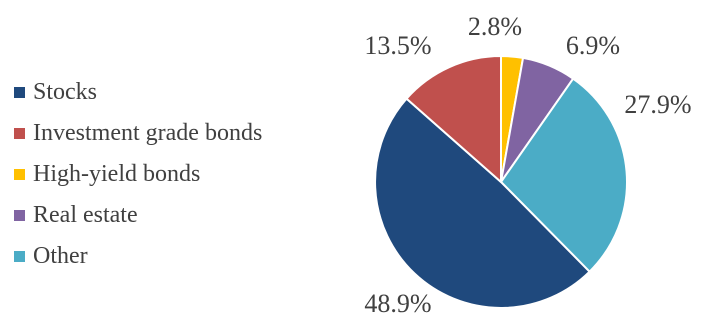 This screenshot has width=705, height=323. Describe the element at coordinates (148, 133) in the screenshot. I see `legend-label: Investment grade bonds` at that location.